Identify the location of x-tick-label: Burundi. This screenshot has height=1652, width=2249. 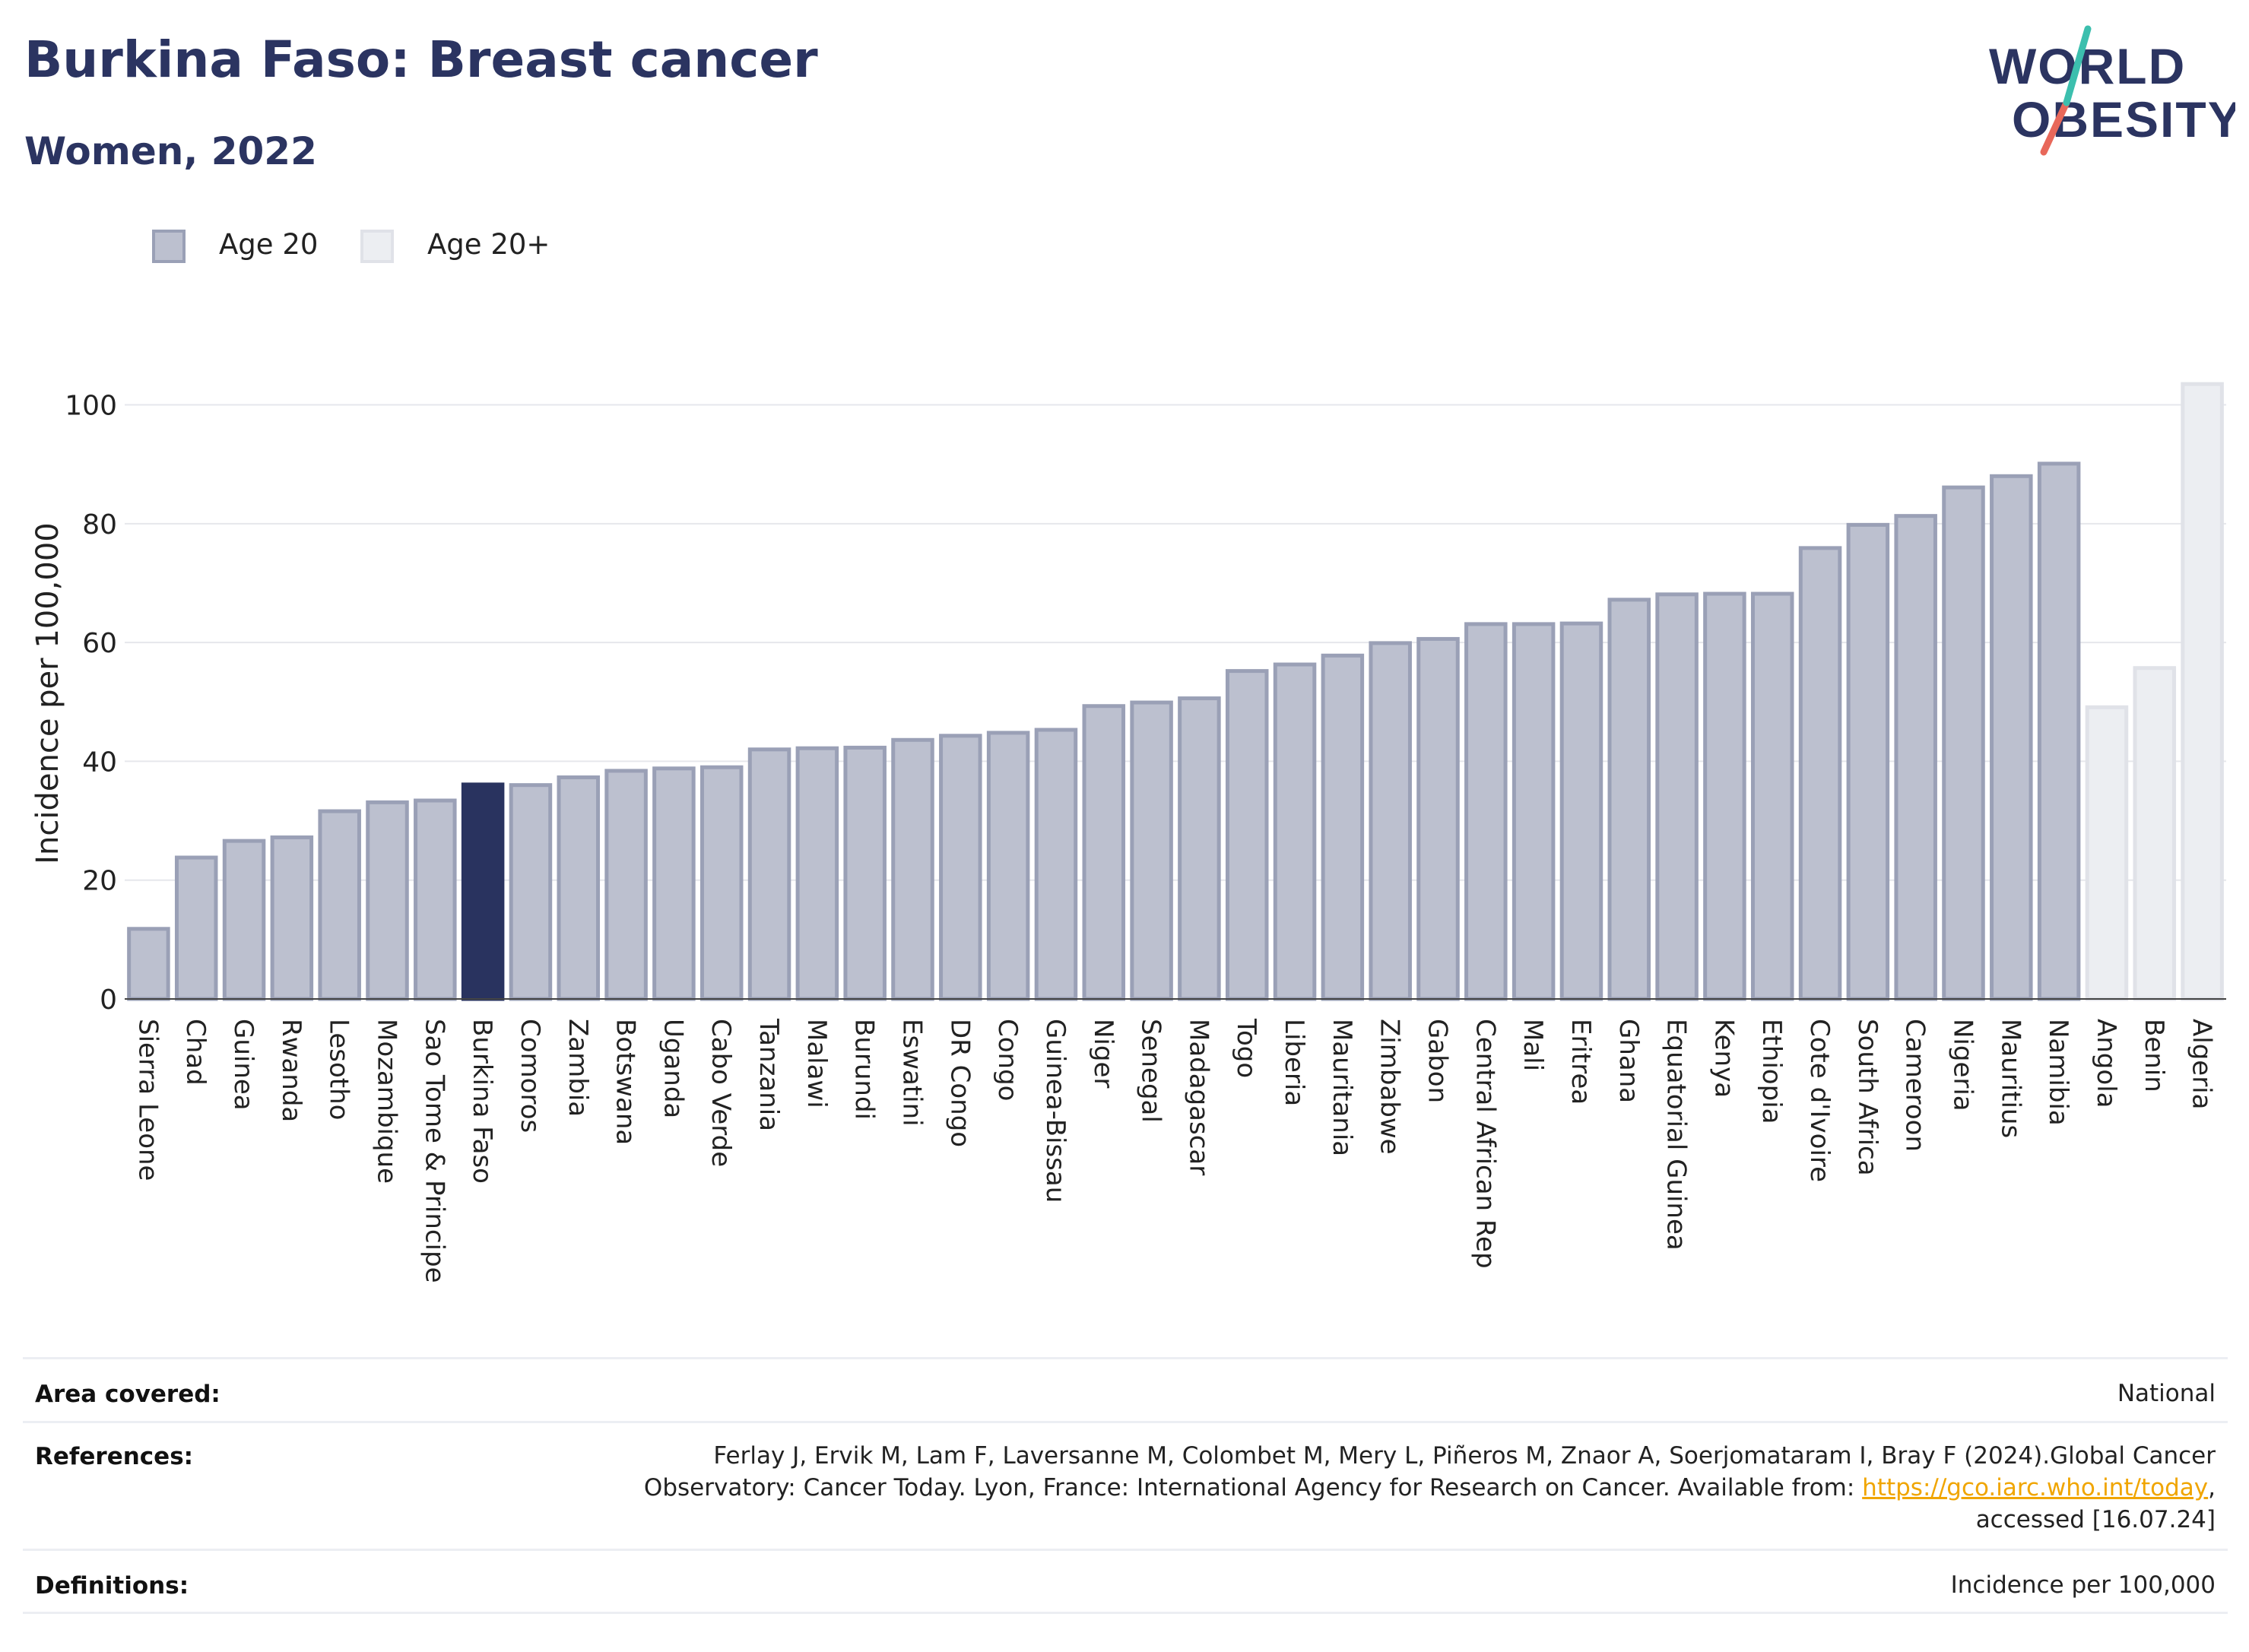
(864, 1069).